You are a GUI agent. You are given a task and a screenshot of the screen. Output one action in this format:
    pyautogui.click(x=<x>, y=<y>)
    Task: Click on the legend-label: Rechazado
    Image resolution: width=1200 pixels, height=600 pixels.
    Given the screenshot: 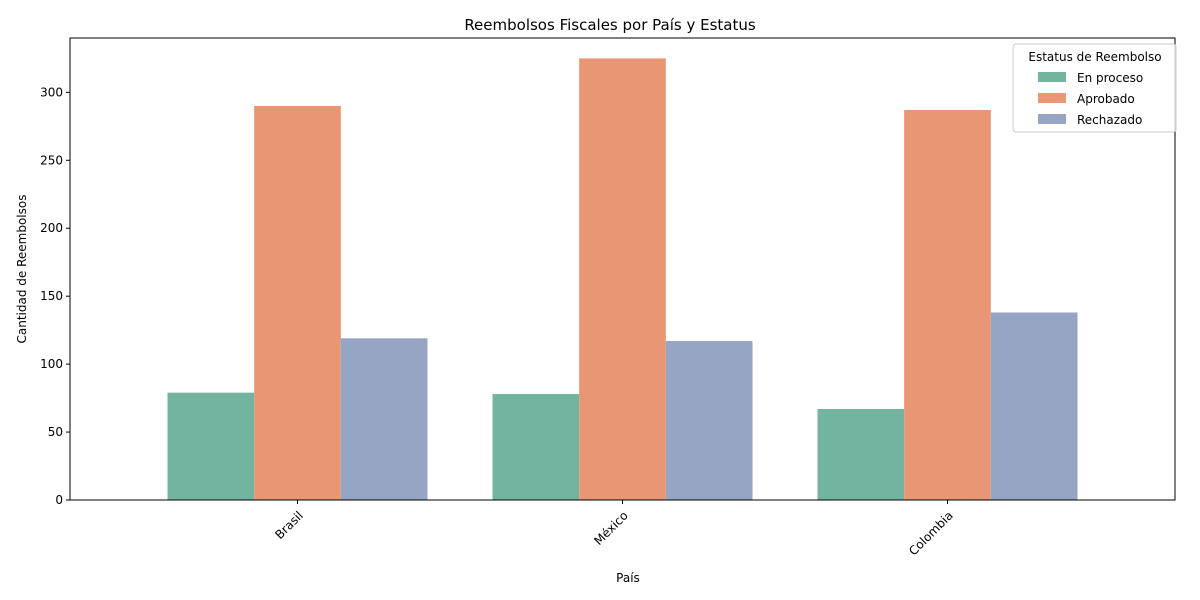 What is the action you would take?
    pyautogui.click(x=1109, y=120)
    